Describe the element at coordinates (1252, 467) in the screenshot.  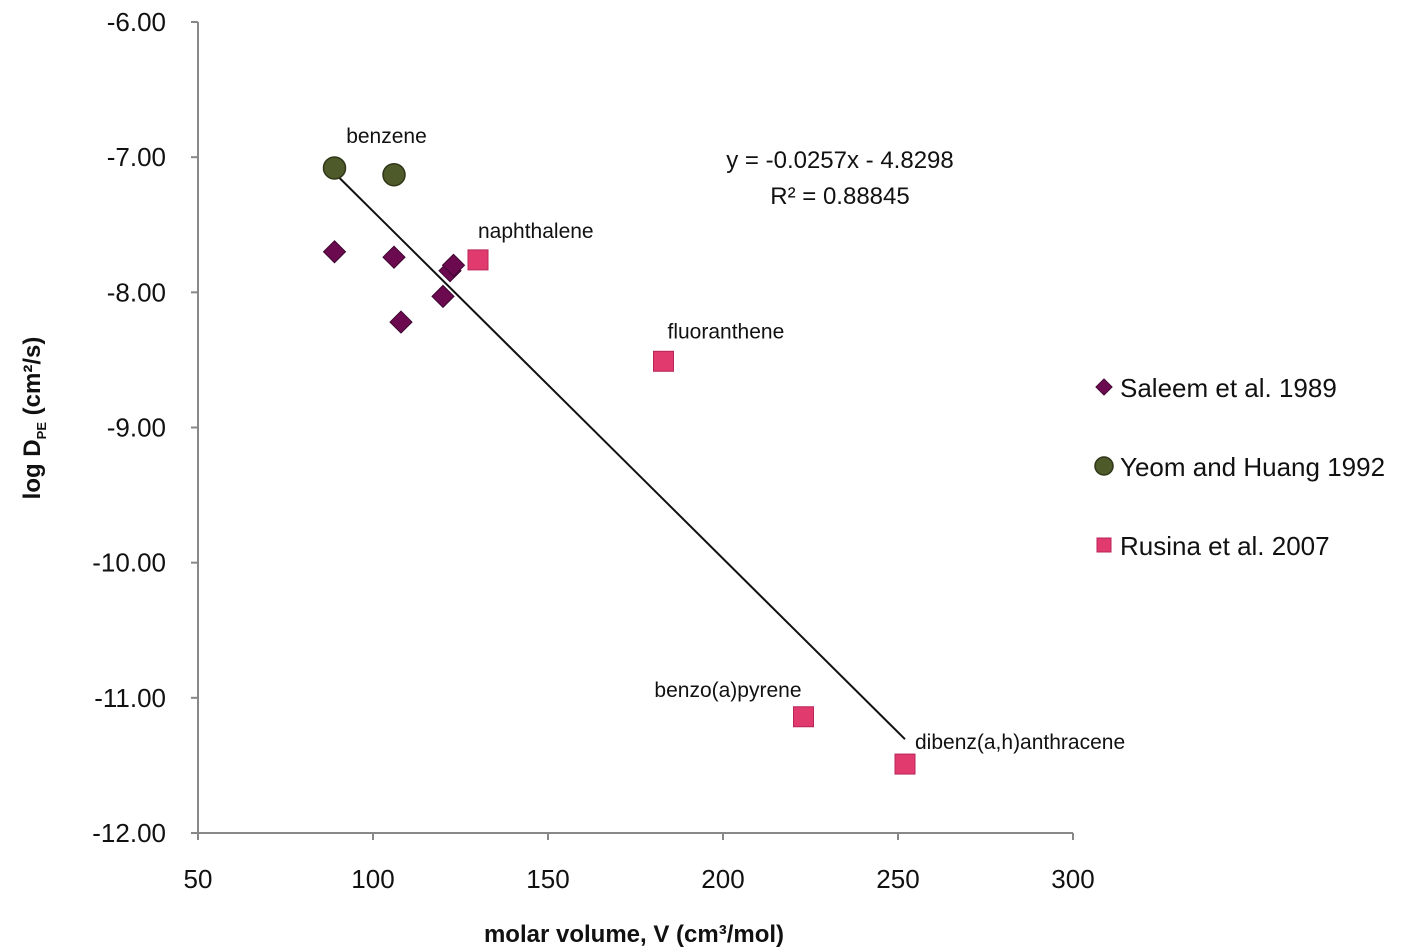
I see `legend-label: Yeom and Huang 1992` at that location.